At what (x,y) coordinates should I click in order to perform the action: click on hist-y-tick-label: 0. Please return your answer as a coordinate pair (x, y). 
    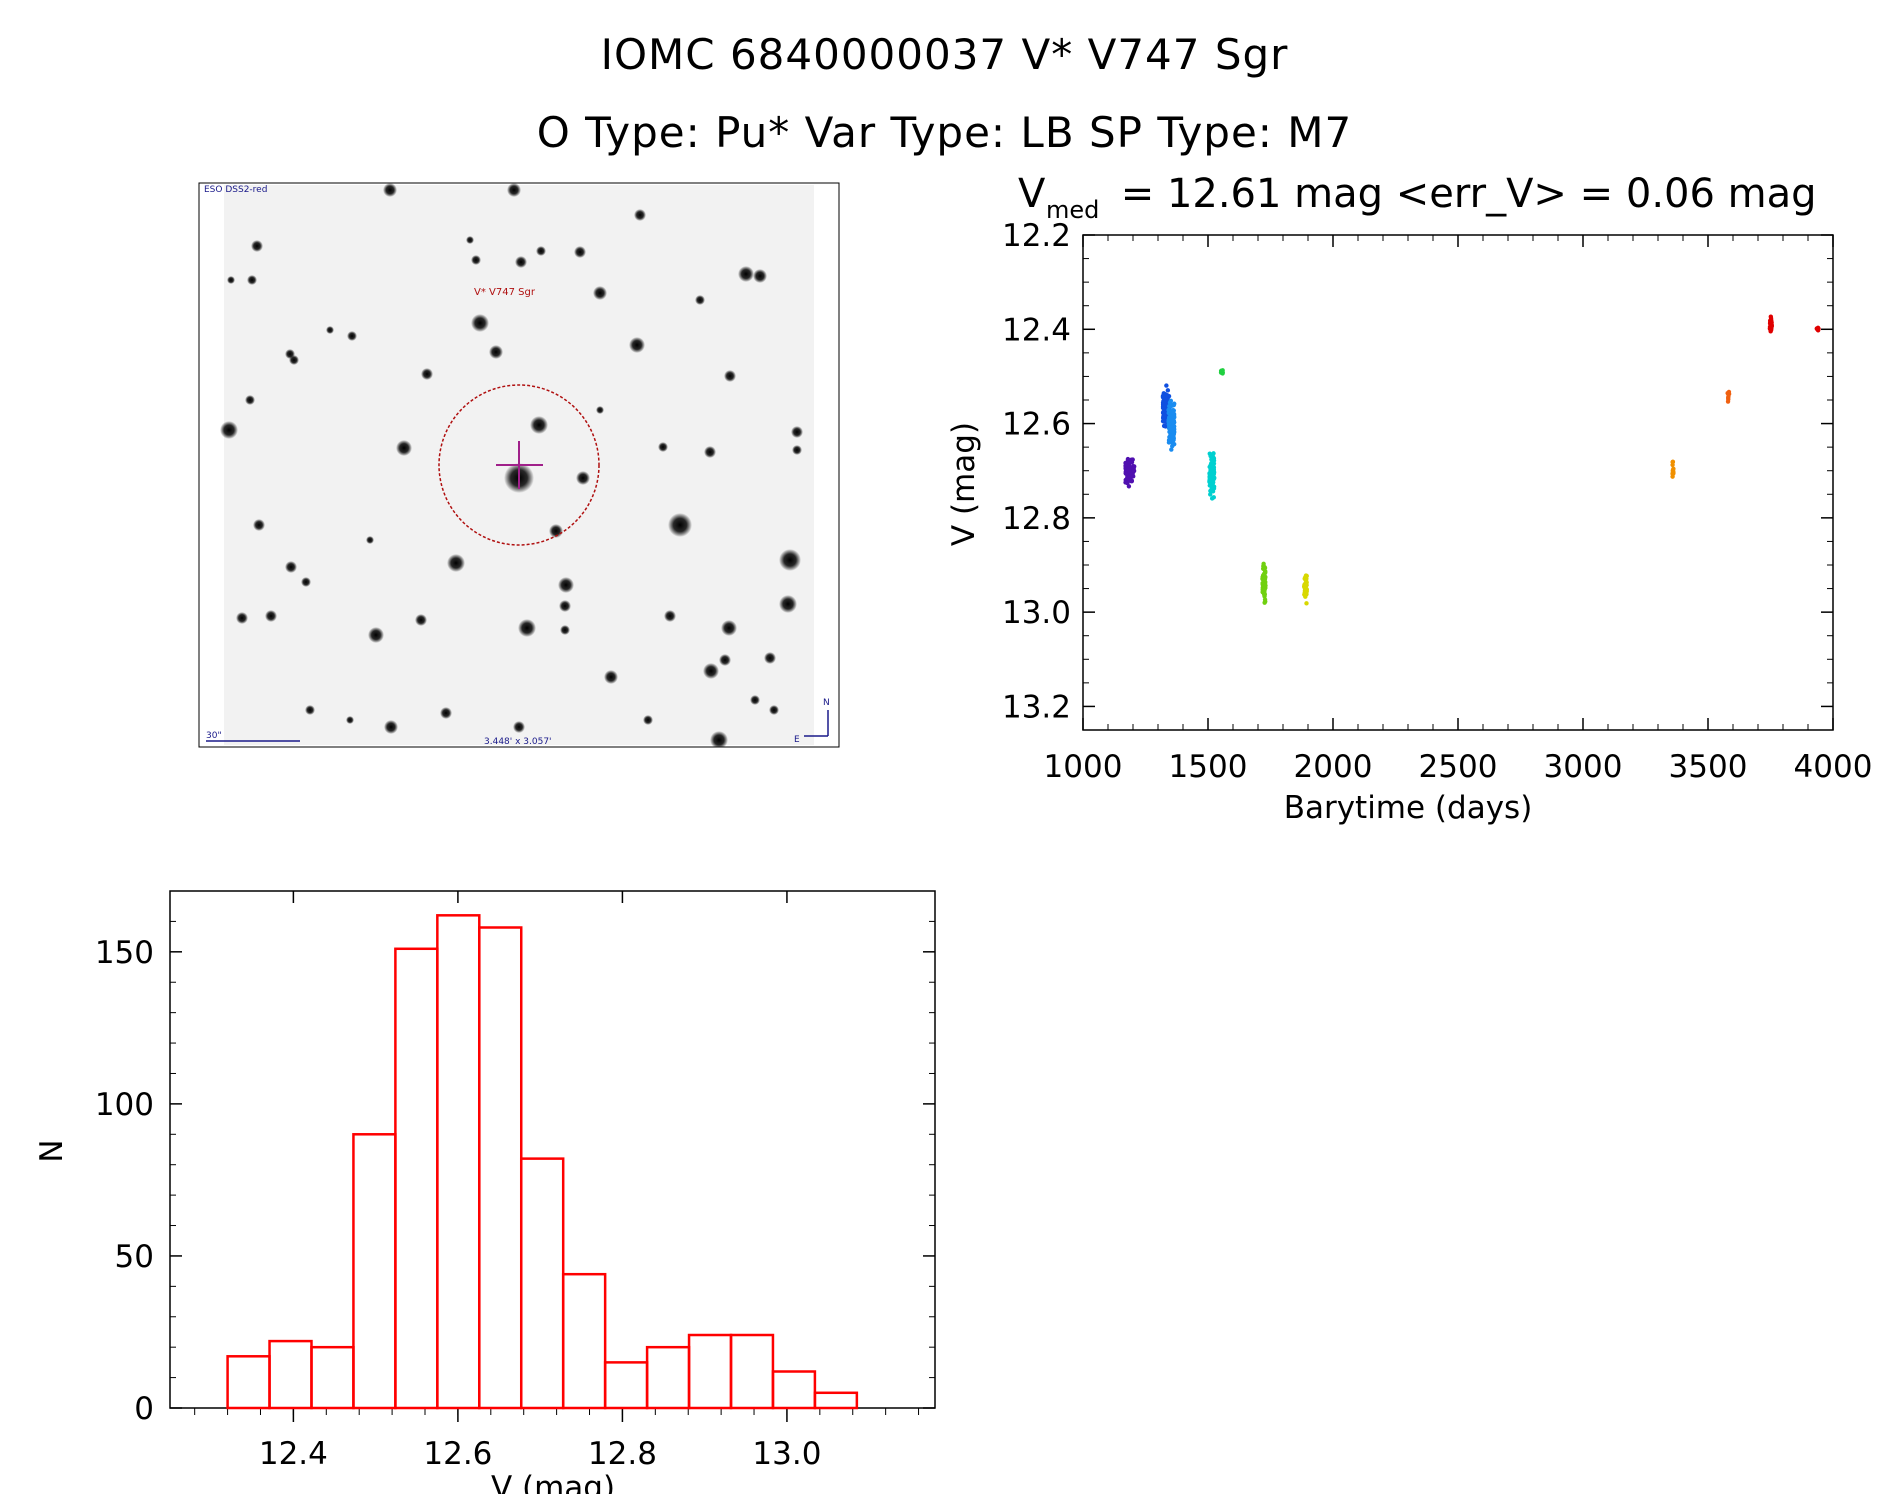
    Looking at the image, I should click on (144, 1409).